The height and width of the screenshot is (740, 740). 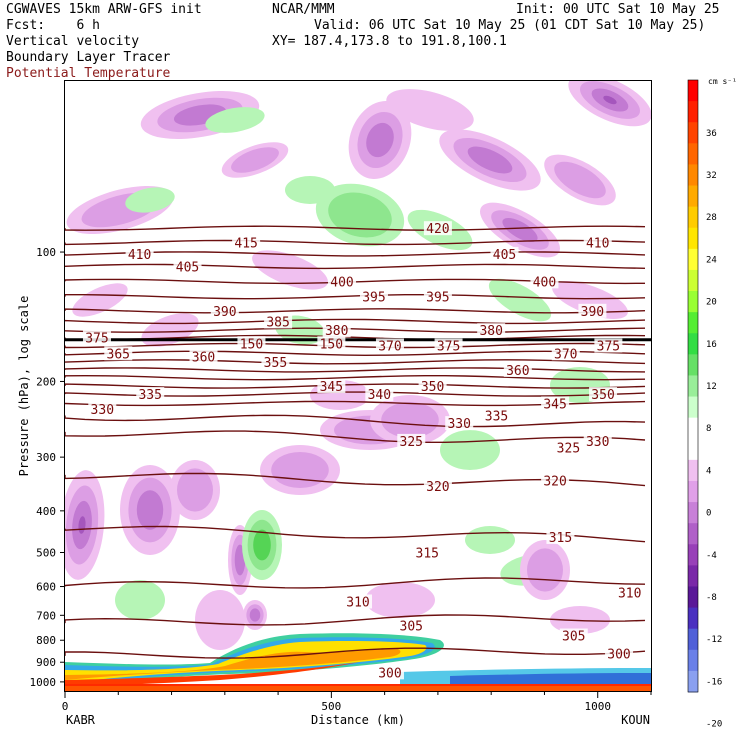 What do you see at coordinates (203, 358) in the screenshot?
I see `contour-label: 360` at bounding box center [203, 358].